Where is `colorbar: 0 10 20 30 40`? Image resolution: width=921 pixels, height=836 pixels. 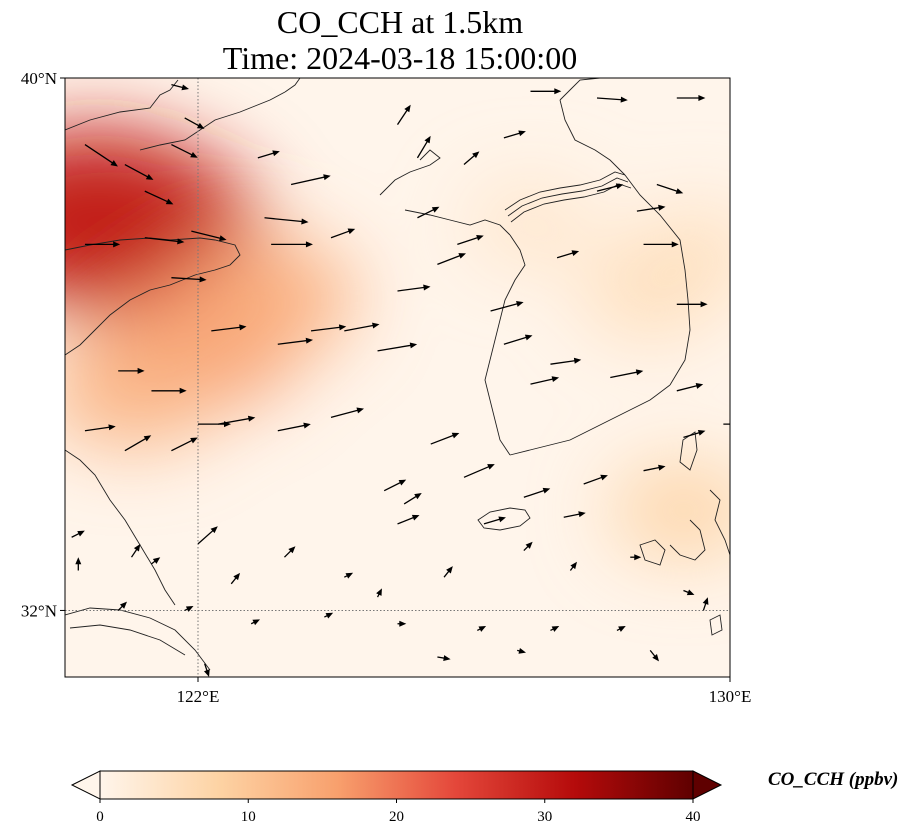 colorbar: 0 10 20 30 40 is located at coordinates (396, 797).